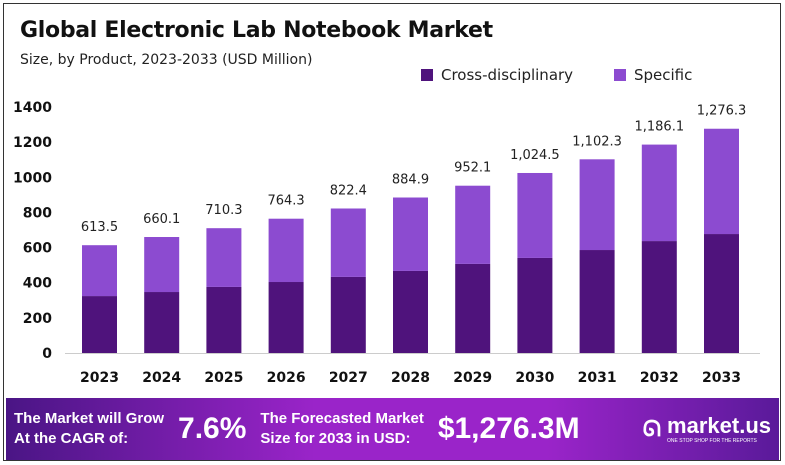 The image size is (785, 465). I want to click on bar-specific-2025, so click(224, 257).